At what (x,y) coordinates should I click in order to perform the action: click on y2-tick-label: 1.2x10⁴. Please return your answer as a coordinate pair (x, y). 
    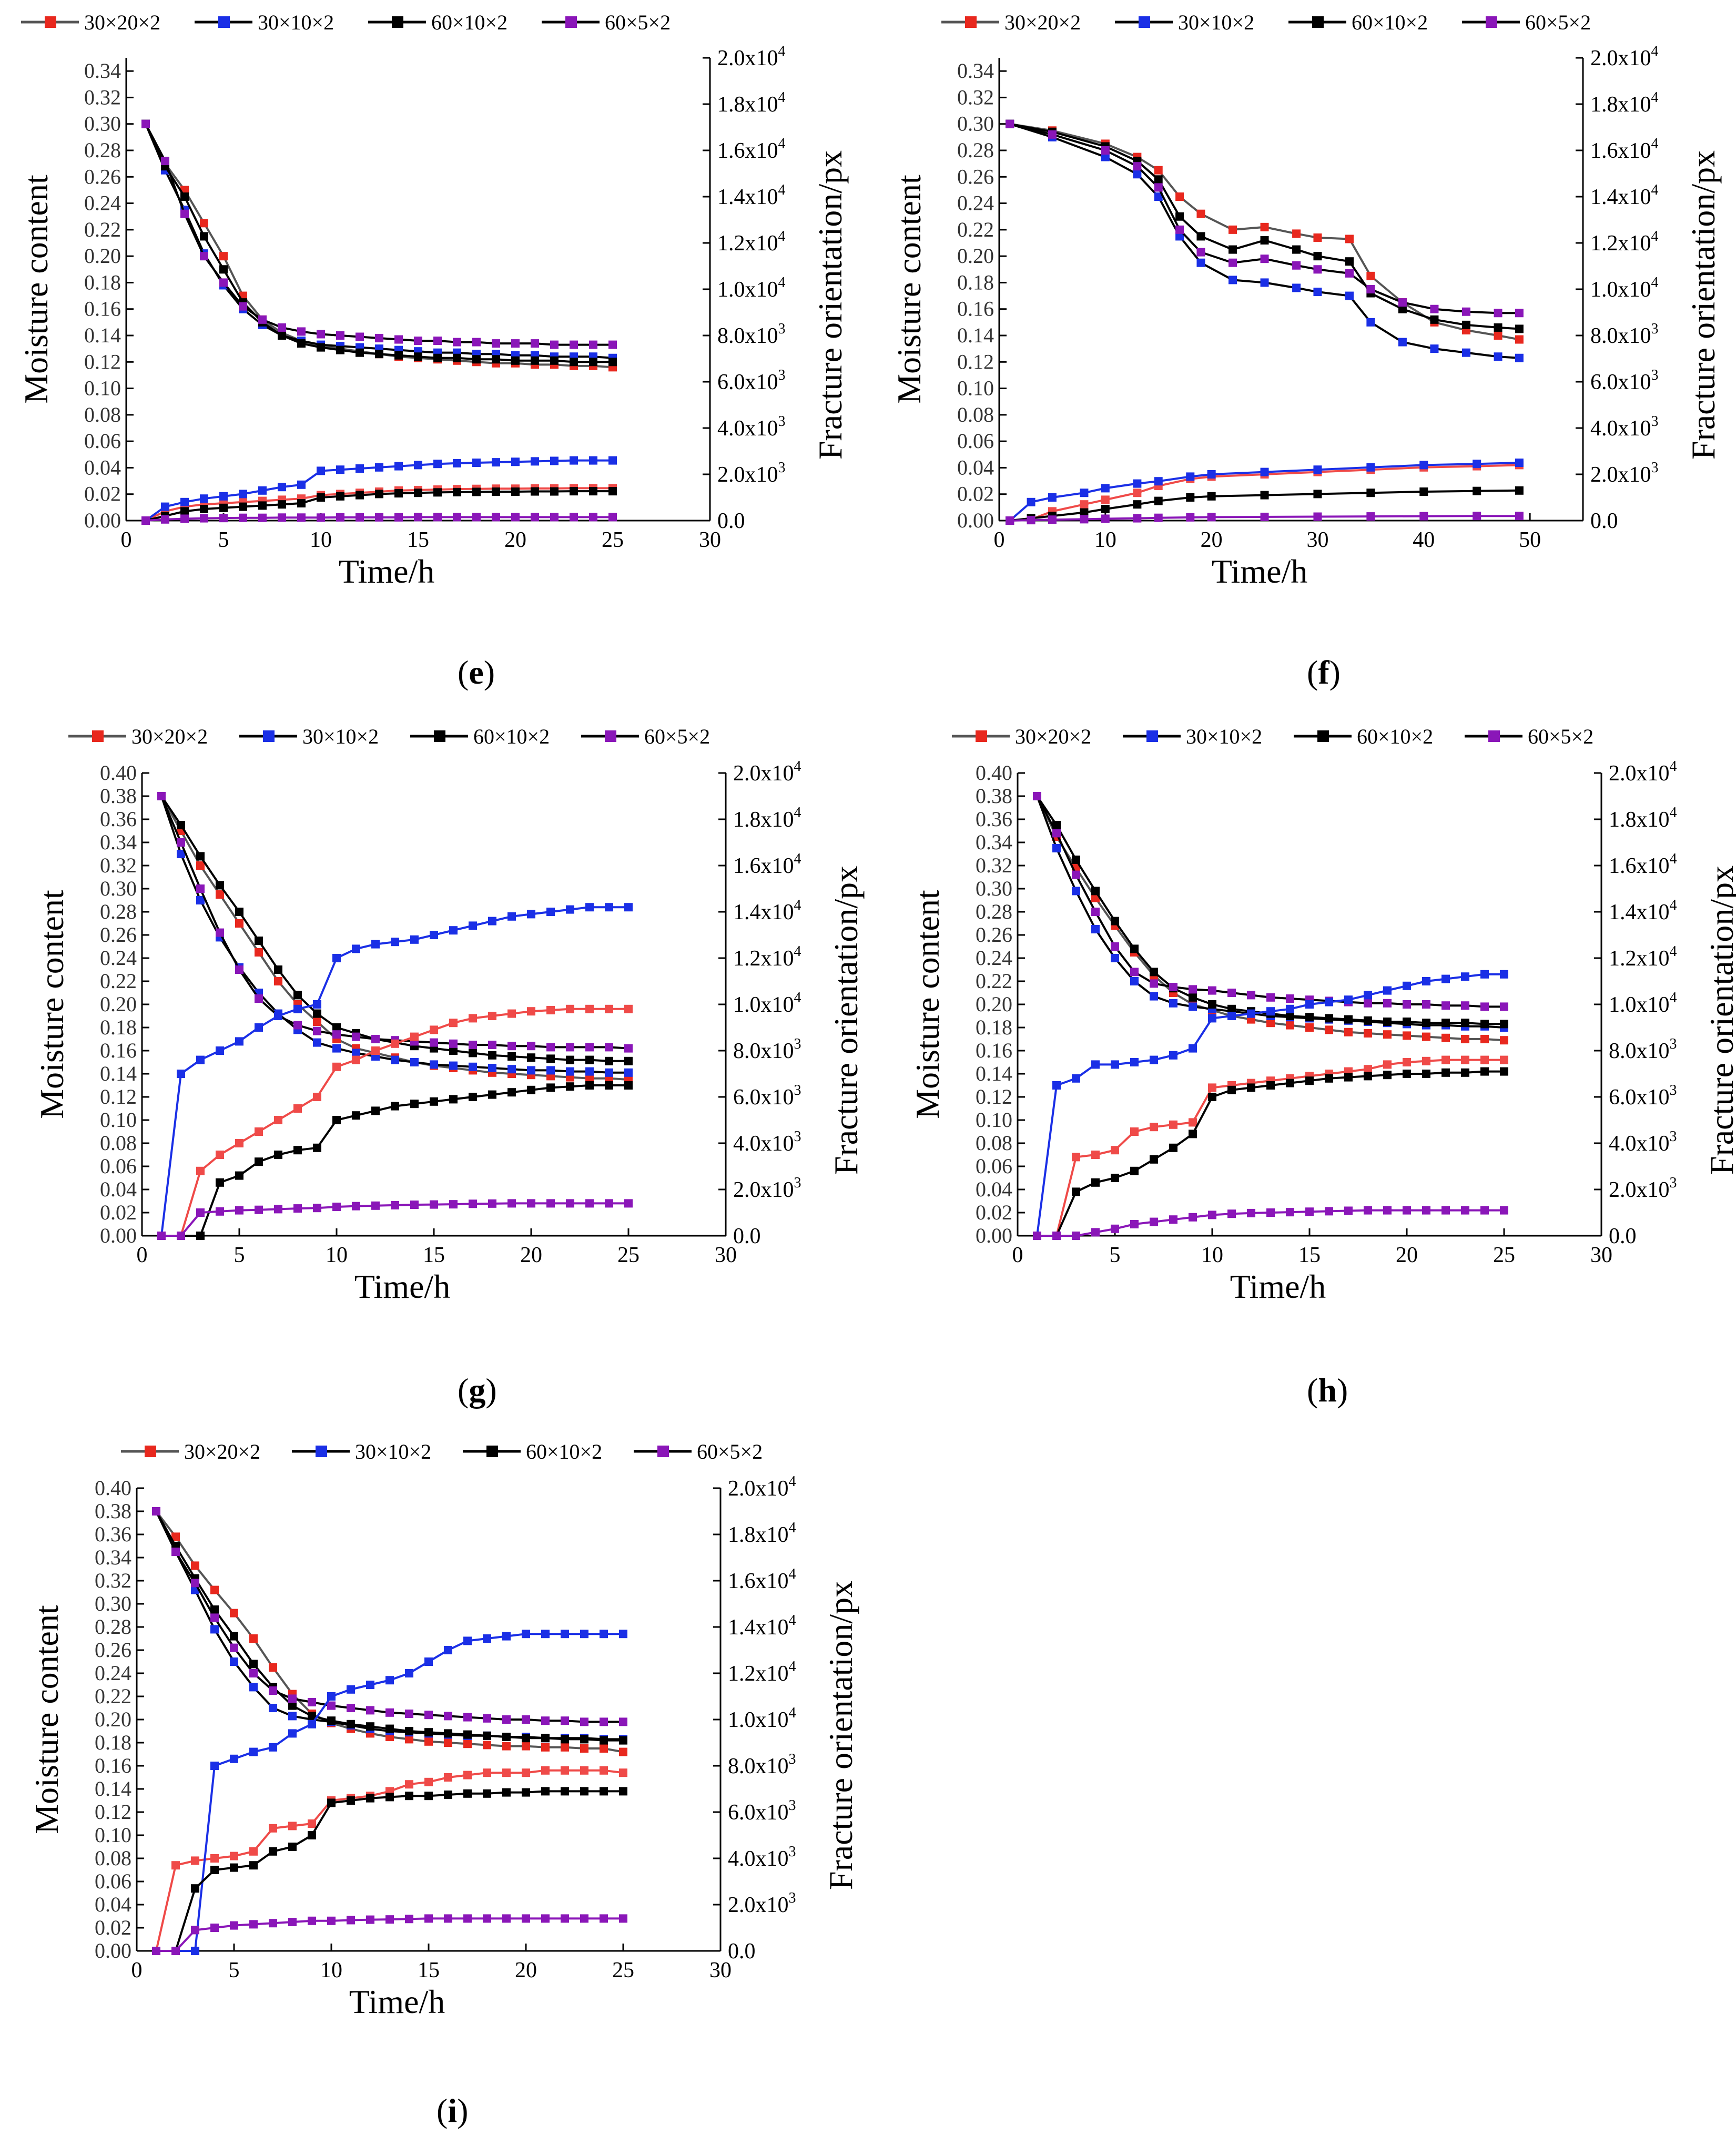
    Looking at the image, I should click on (767, 957).